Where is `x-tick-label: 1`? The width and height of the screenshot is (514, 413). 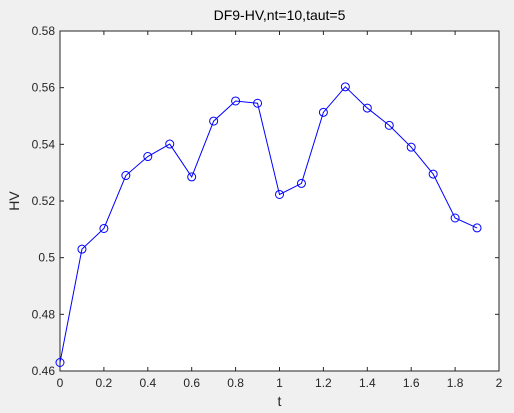 x-tick-label: 1 is located at coordinates (279, 383).